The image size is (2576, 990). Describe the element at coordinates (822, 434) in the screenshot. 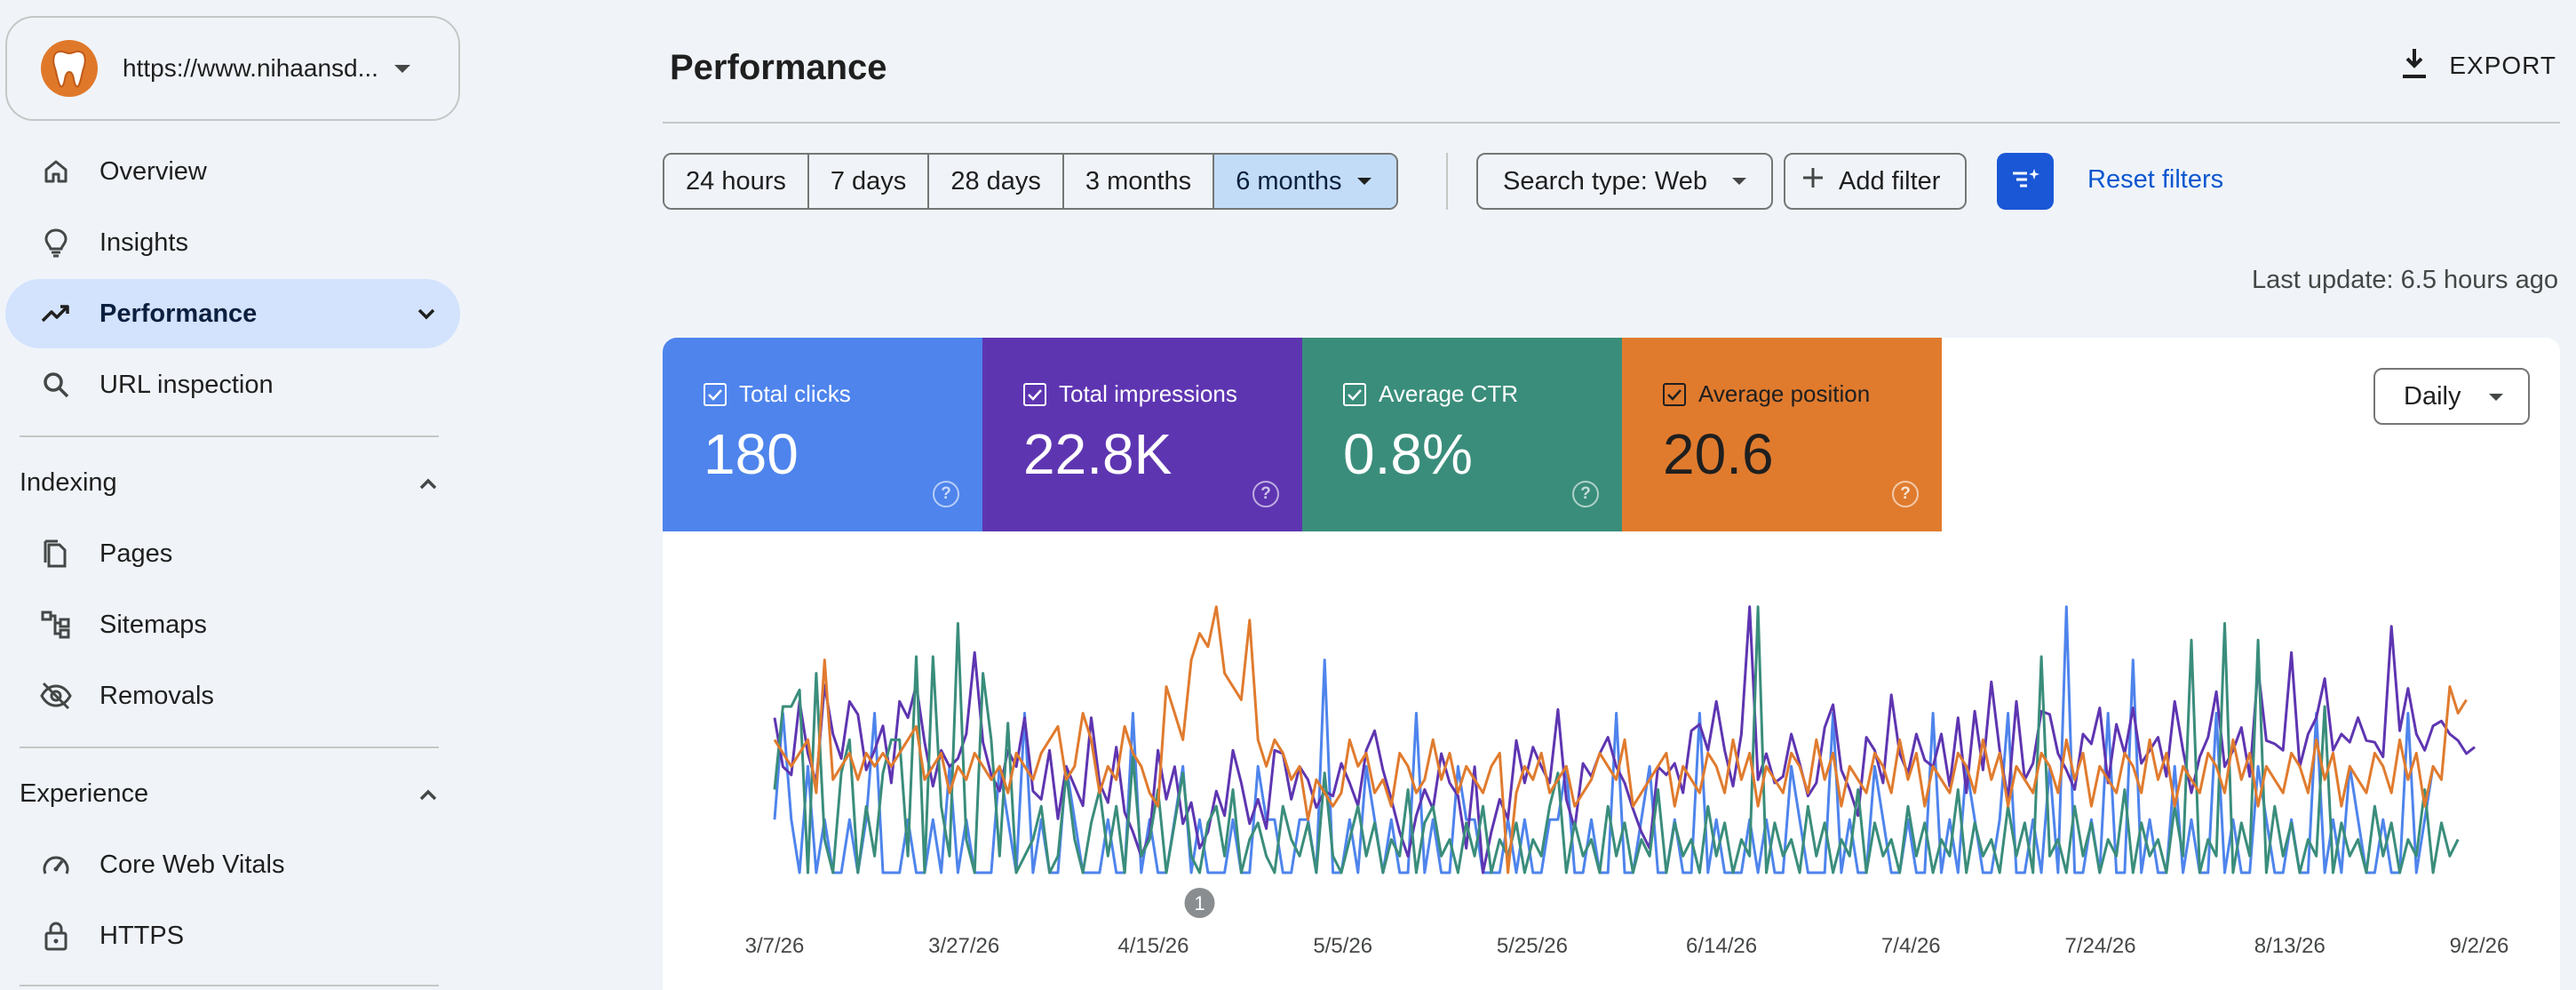

I see `metric-total-clicks: Total clicks 180 ?` at that location.